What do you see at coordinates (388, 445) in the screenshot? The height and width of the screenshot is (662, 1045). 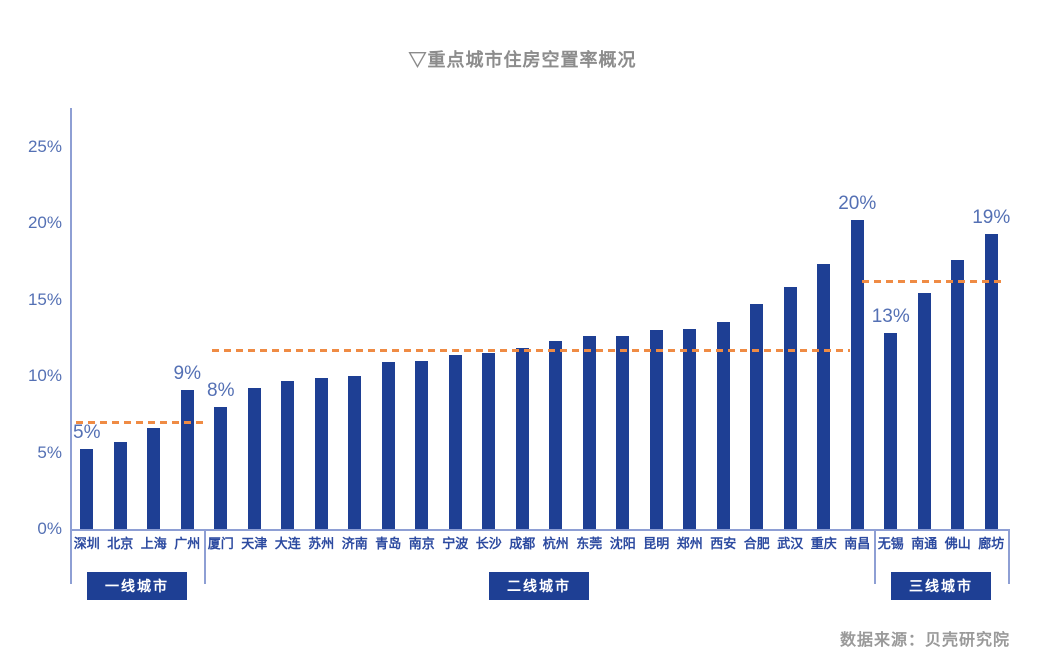 I see `bar-青岛` at bounding box center [388, 445].